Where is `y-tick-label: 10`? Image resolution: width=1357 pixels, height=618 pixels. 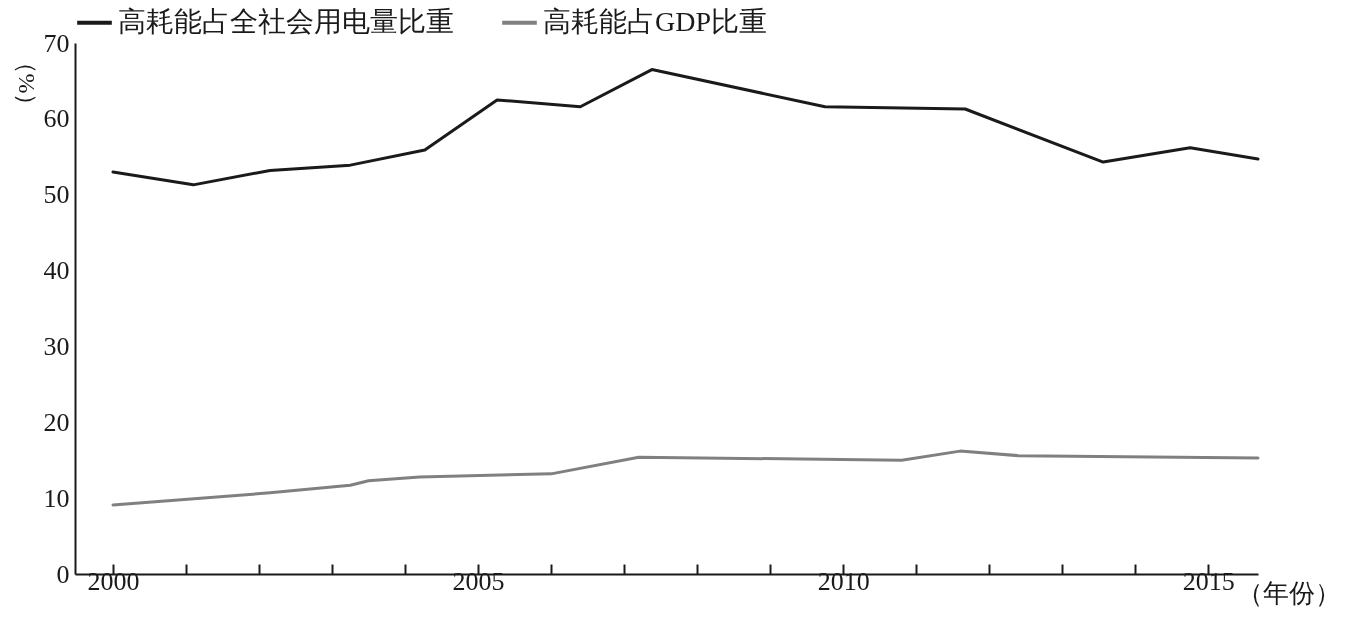
y-tick-label: 10 is located at coordinates (56, 498).